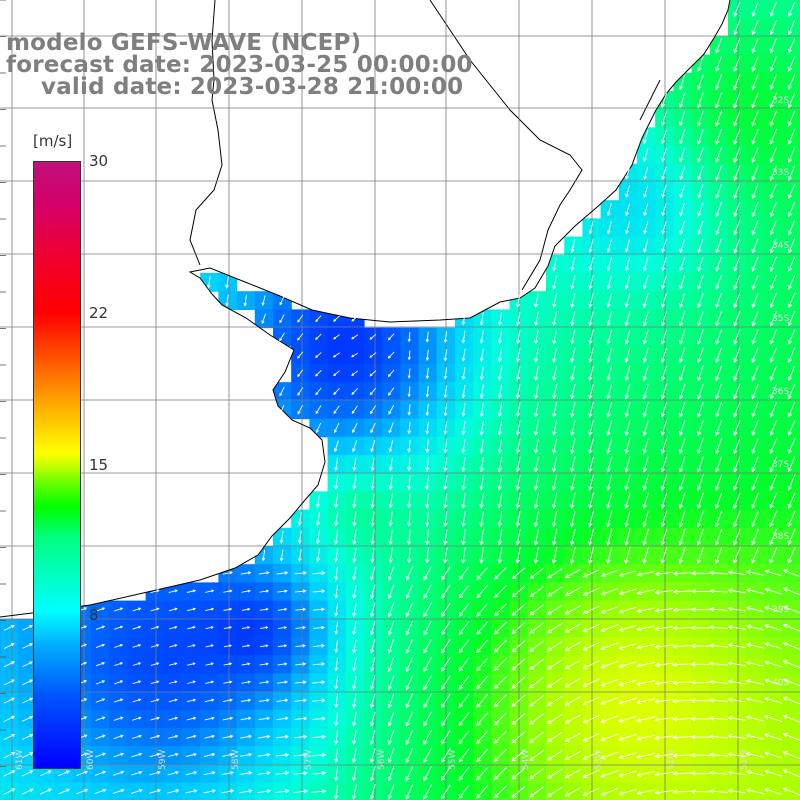 The image size is (800, 800). Describe the element at coordinates (53, 141) in the screenshot. I see `colorbar-unit: [m/s]` at that location.